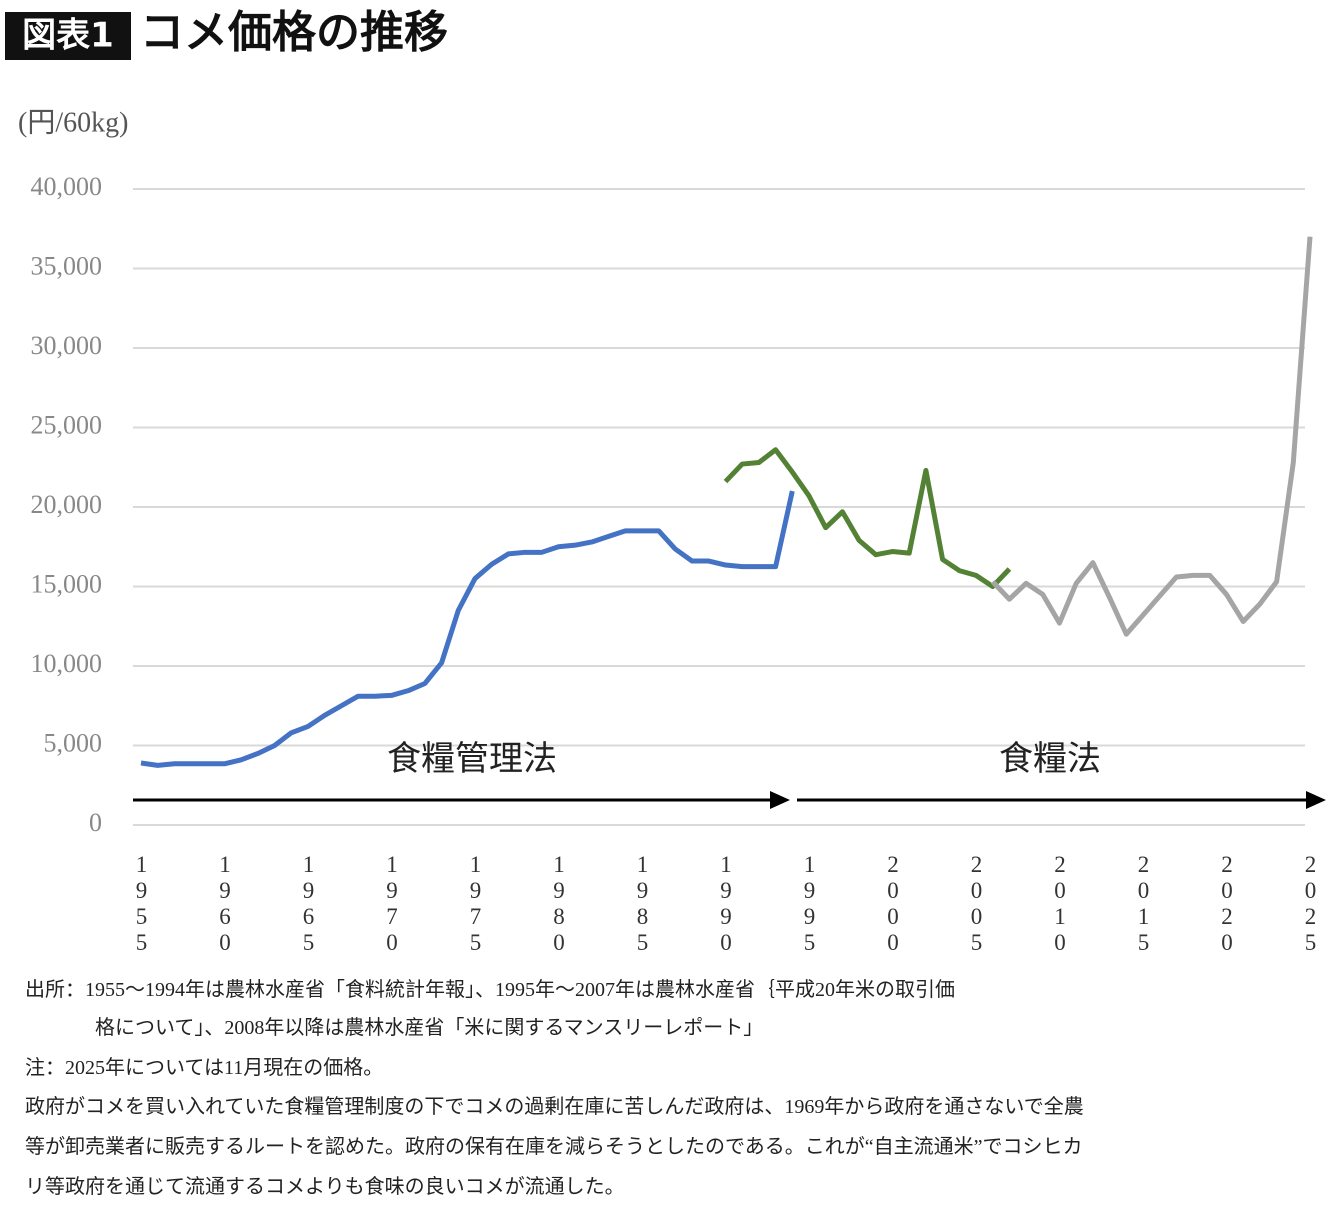 The image size is (1340, 1219). What do you see at coordinates (67, 504) in the screenshot?
I see `y-tick-label: 20,000` at bounding box center [67, 504].